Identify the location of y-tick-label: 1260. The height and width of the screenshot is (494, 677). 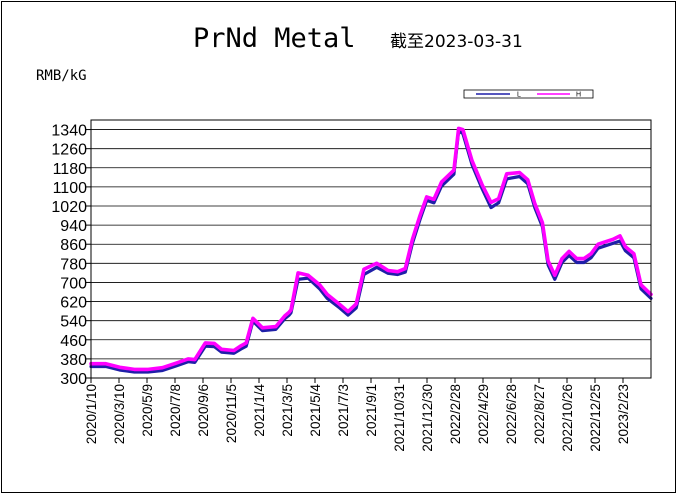
(69, 150).